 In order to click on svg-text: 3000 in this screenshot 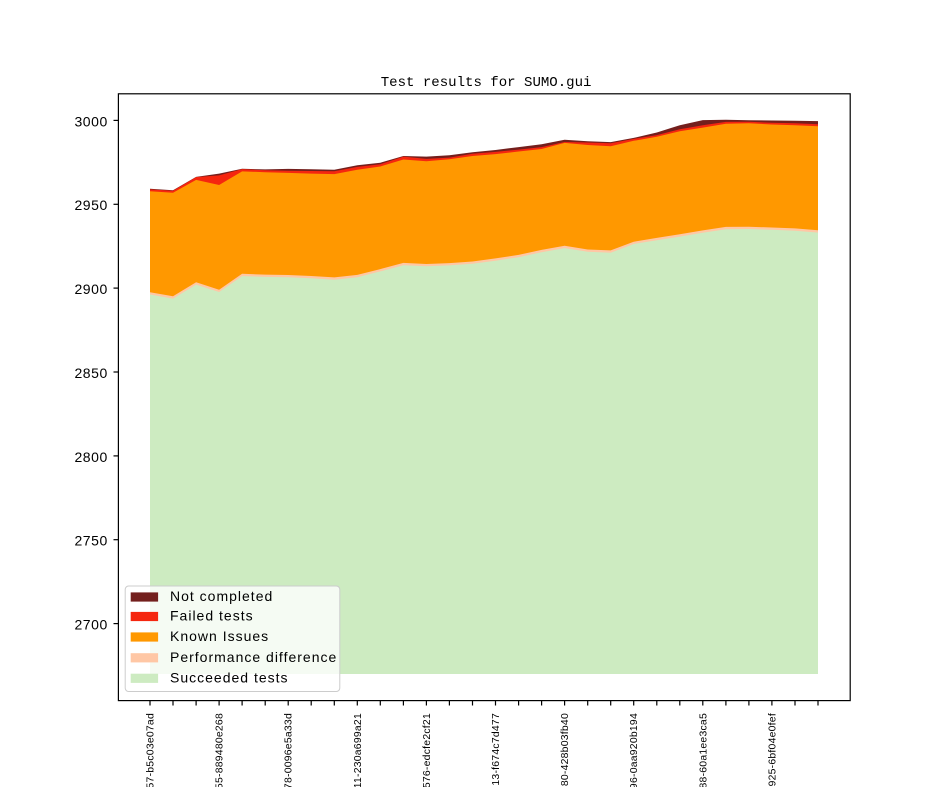, I will do `click(90, 121)`.